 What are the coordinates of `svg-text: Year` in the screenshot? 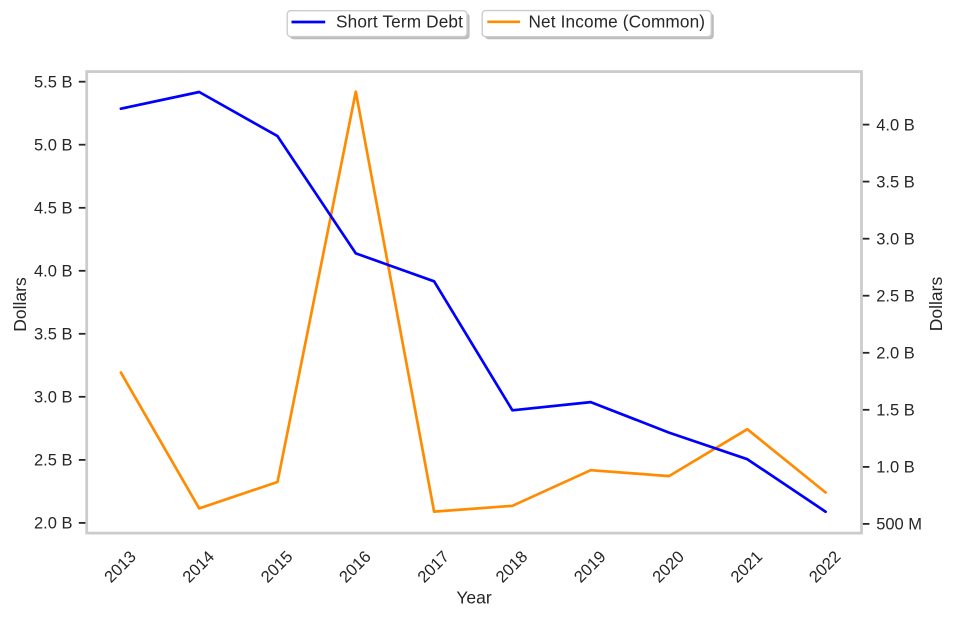 It's located at (474, 597).